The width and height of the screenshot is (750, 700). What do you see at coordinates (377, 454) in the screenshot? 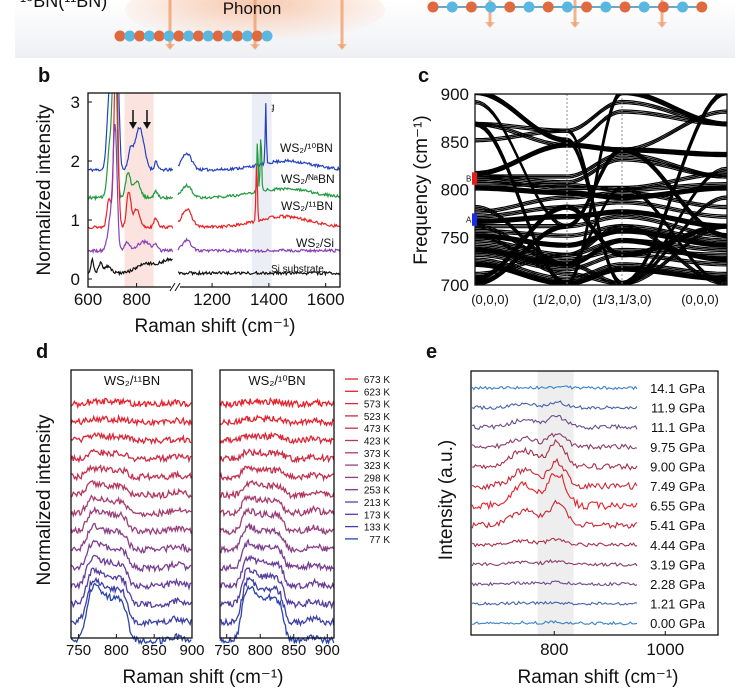
I see `d-legend-label: 373 K` at bounding box center [377, 454].